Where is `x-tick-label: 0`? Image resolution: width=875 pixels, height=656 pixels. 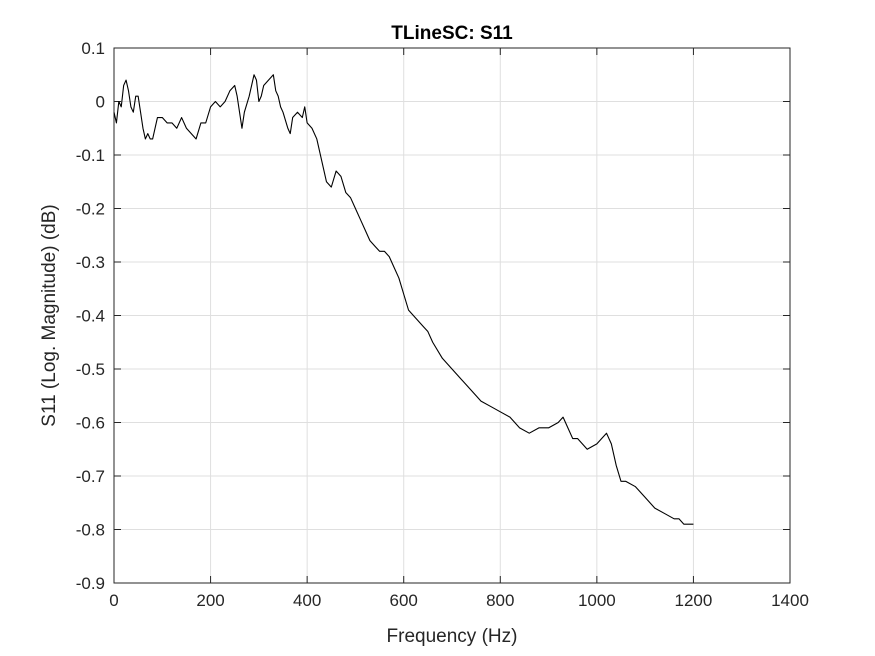 x-tick-label: 0 is located at coordinates (113, 600).